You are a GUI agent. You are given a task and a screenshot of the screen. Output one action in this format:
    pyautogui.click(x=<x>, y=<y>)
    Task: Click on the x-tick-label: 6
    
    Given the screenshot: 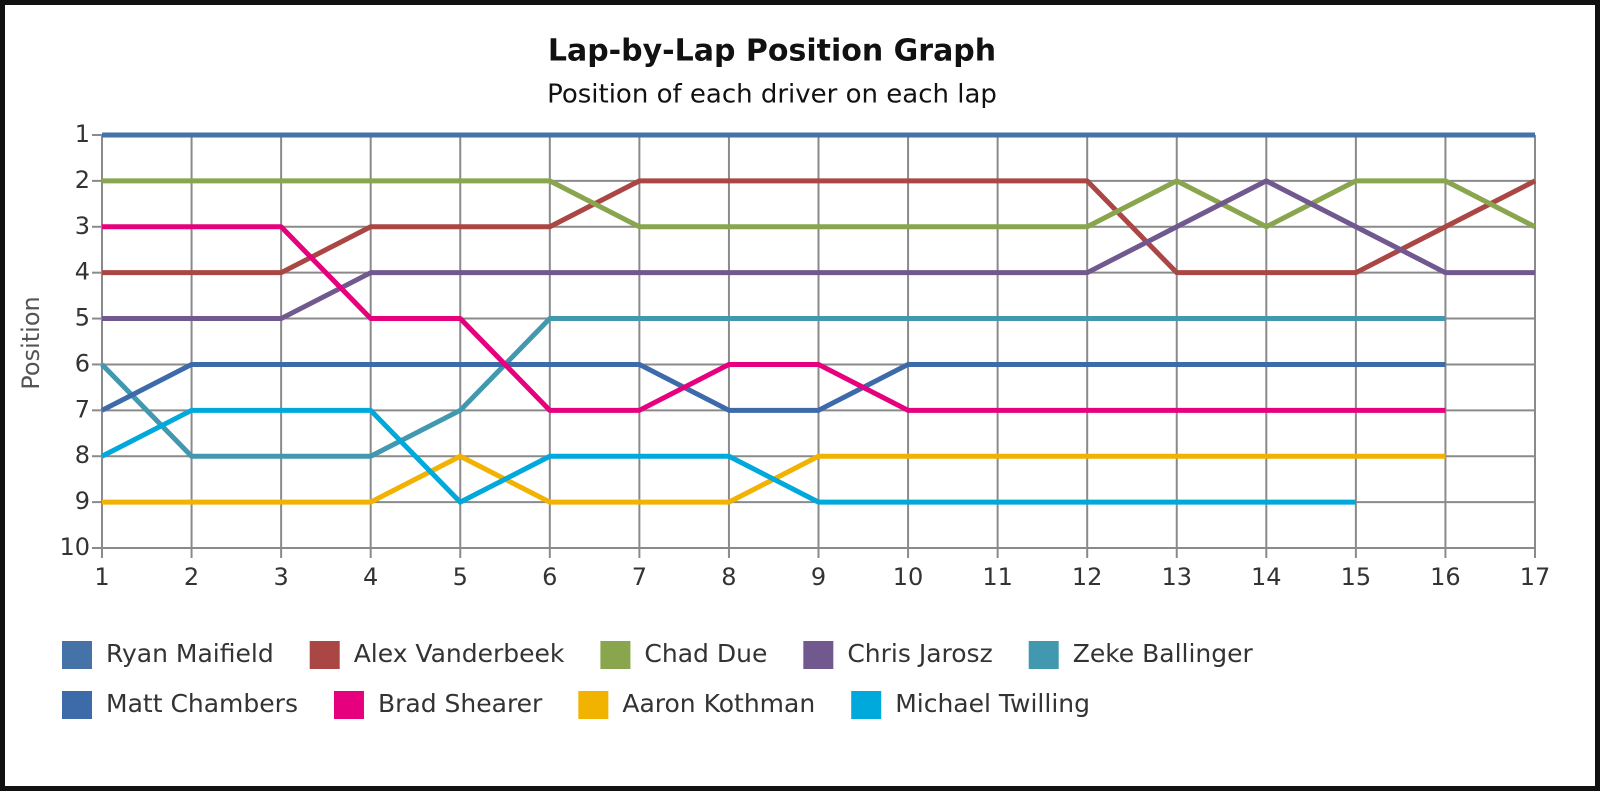 What is the action you would take?
    pyautogui.click(x=549, y=577)
    